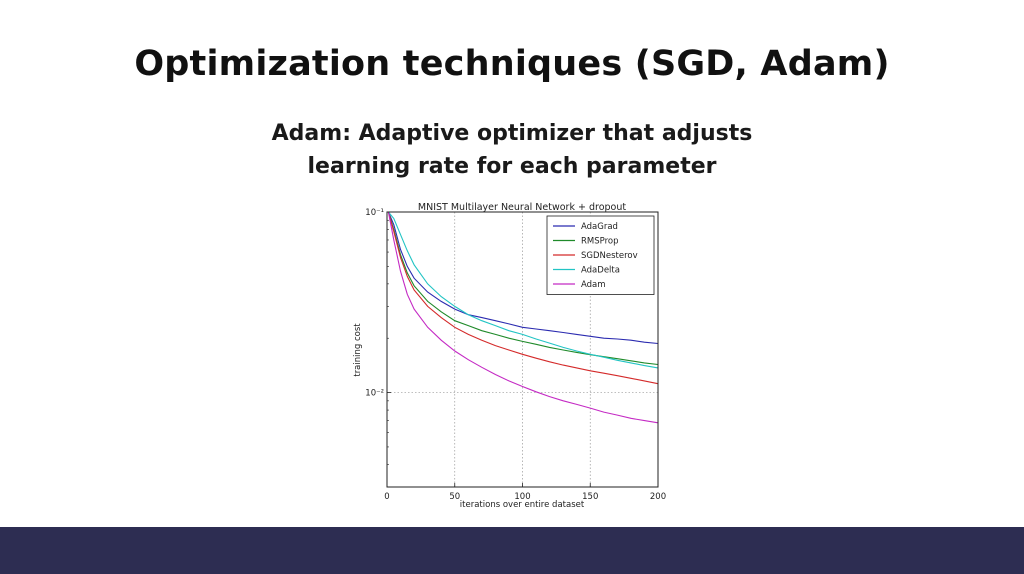  I want to click on legend: AdaGrad RMSProp SGDNesterov AdaDelta Adam, so click(600, 255).